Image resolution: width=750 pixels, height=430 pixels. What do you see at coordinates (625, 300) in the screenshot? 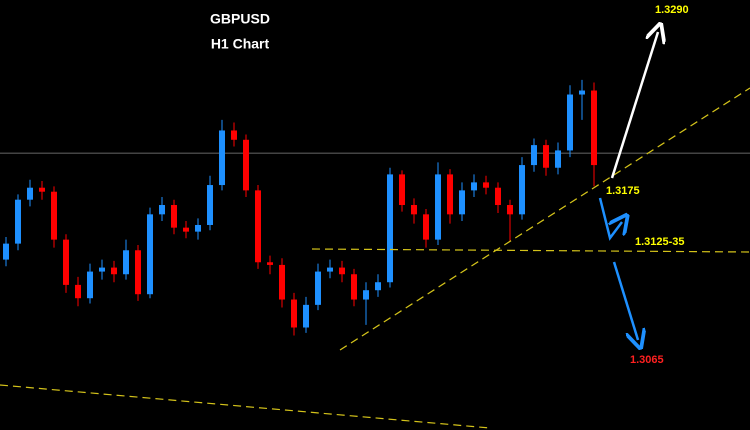
I see `down-arrow` at bounding box center [625, 300].